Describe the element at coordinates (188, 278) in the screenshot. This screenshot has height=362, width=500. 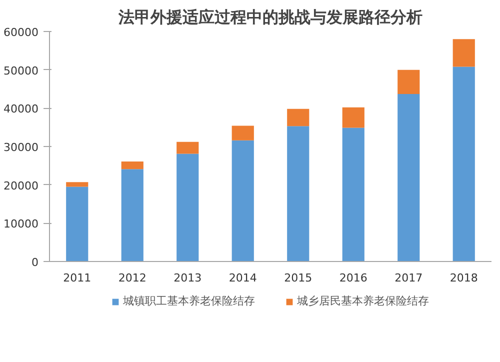
I see `x-tick-label: 2013` at that location.